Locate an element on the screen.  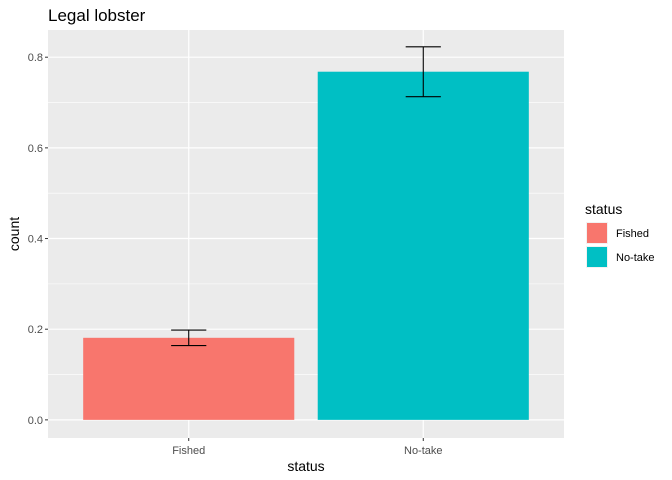
y-tick-label: 0.6 is located at coordinates (35, 149).